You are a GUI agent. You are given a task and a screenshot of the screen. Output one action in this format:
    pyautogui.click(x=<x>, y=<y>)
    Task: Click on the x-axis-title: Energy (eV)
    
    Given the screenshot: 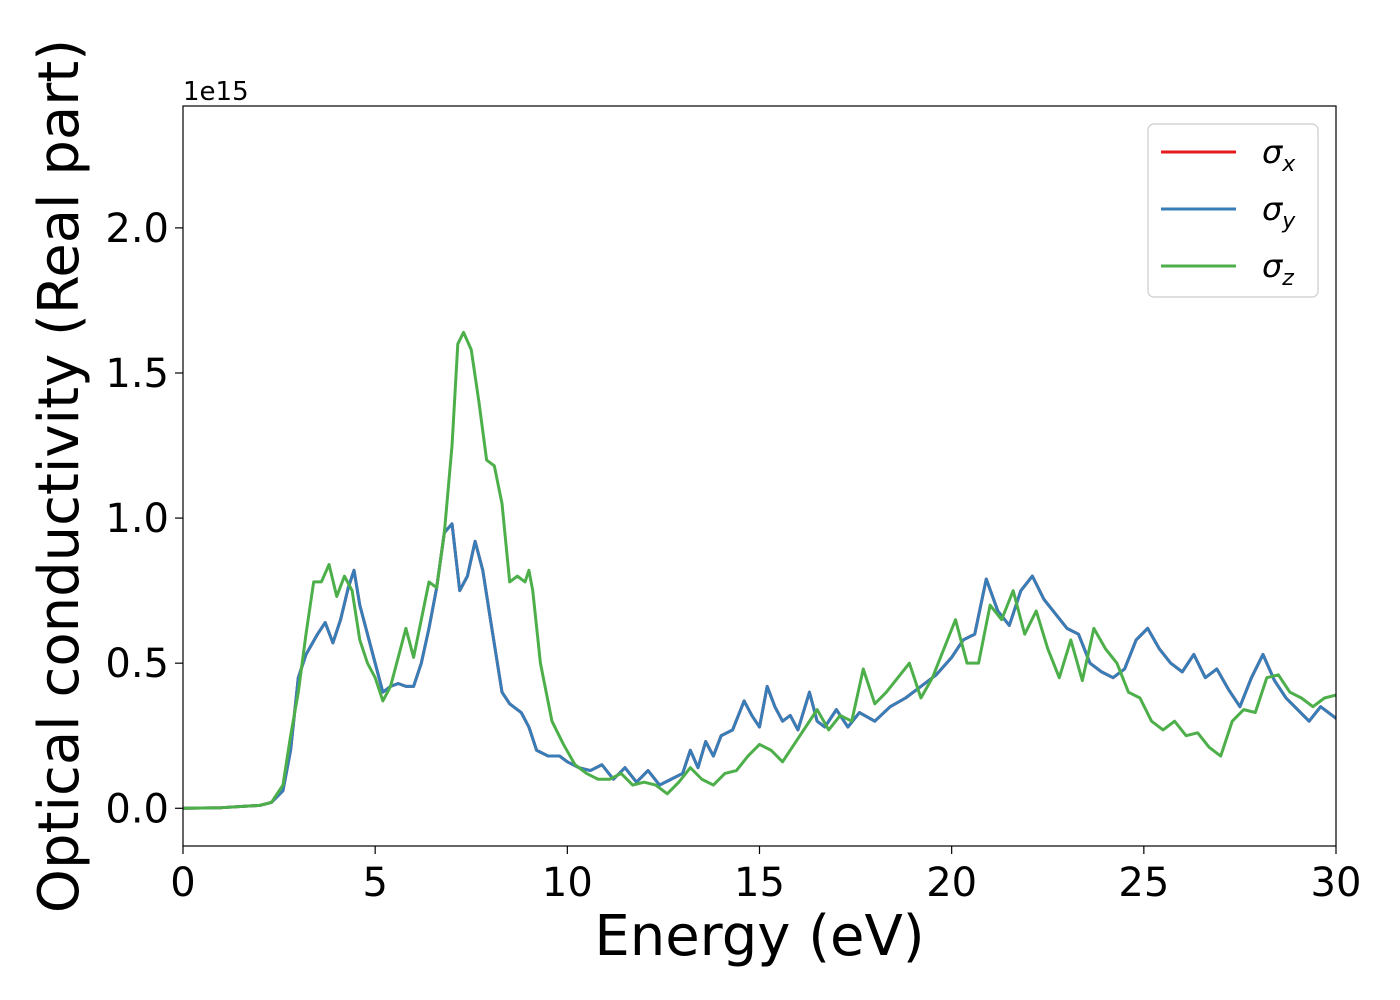 What is the action you would take?
    pyautogui.click(x=759, y=936)
    